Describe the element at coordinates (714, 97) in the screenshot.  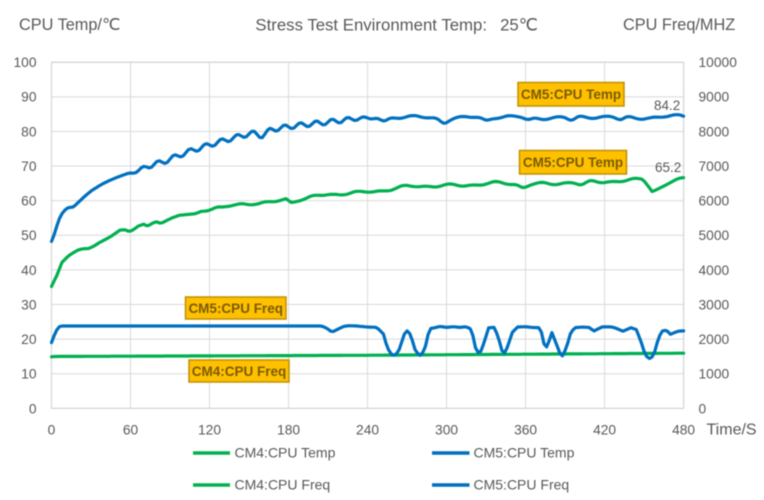
I see `svg-text: 9000` at that location.